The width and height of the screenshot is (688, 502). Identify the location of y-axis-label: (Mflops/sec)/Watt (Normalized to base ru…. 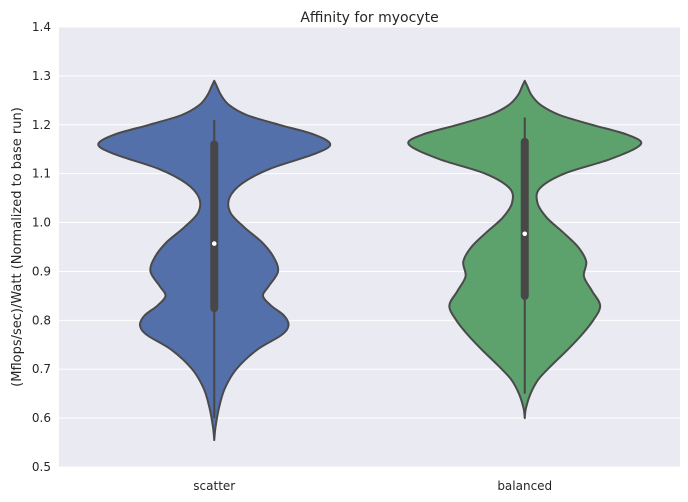
(17, 247).